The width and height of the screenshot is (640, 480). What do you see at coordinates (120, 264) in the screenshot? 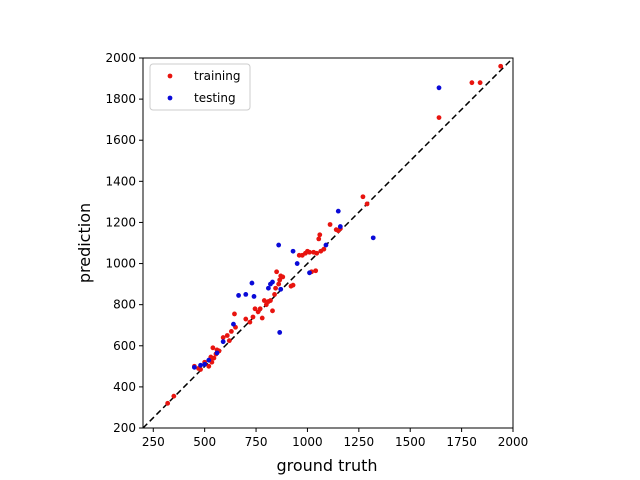
I see `y-tick-label: 1000` at bounding box center [120, 264].